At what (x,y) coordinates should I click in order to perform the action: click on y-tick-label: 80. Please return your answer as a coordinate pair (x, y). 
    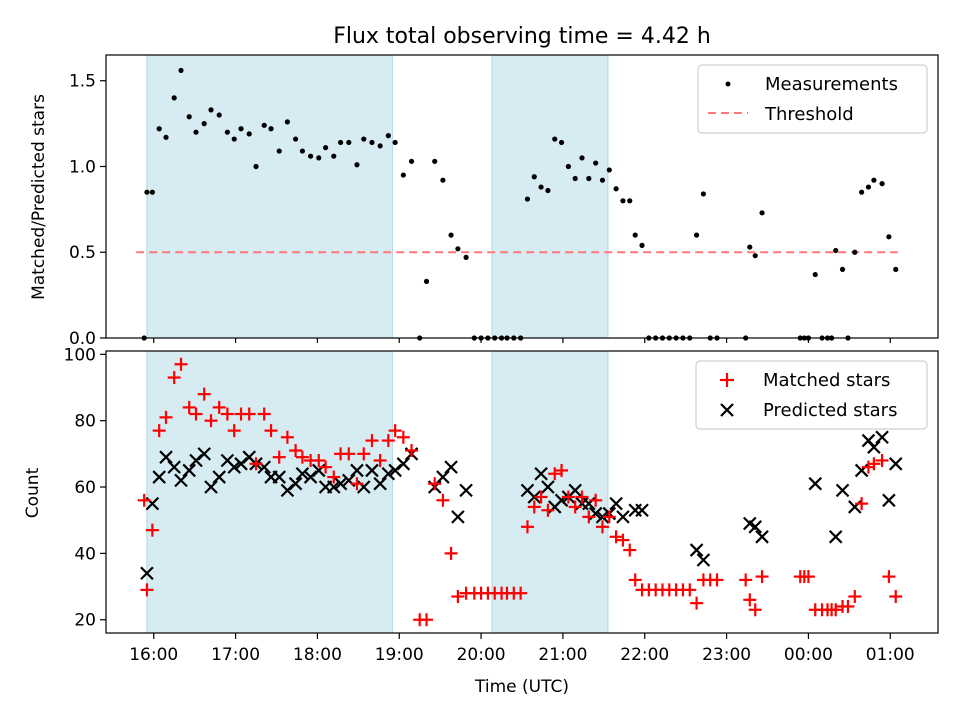
    Looking at the image, I should click on (85, 422).